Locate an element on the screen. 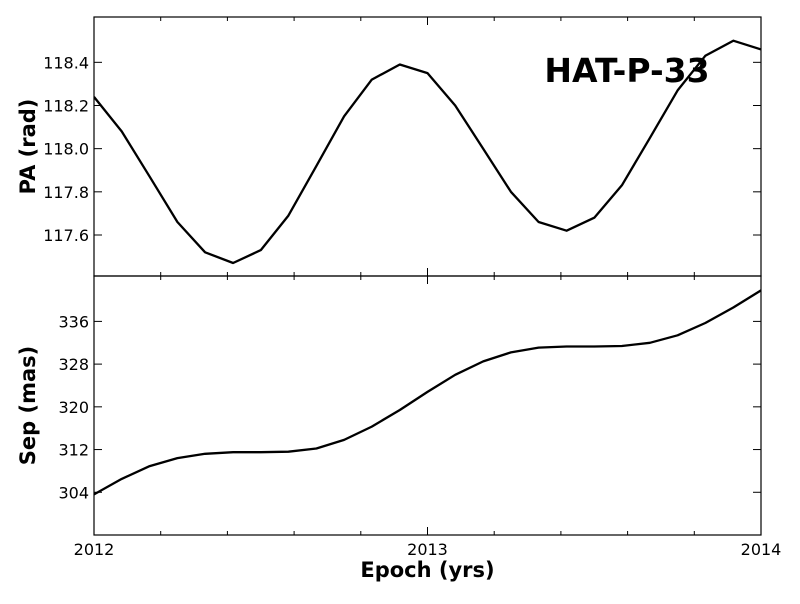 This screenshot has height=604, width=800. pa-y-tick-label: 118.0 is located at coordinates (66, 149).